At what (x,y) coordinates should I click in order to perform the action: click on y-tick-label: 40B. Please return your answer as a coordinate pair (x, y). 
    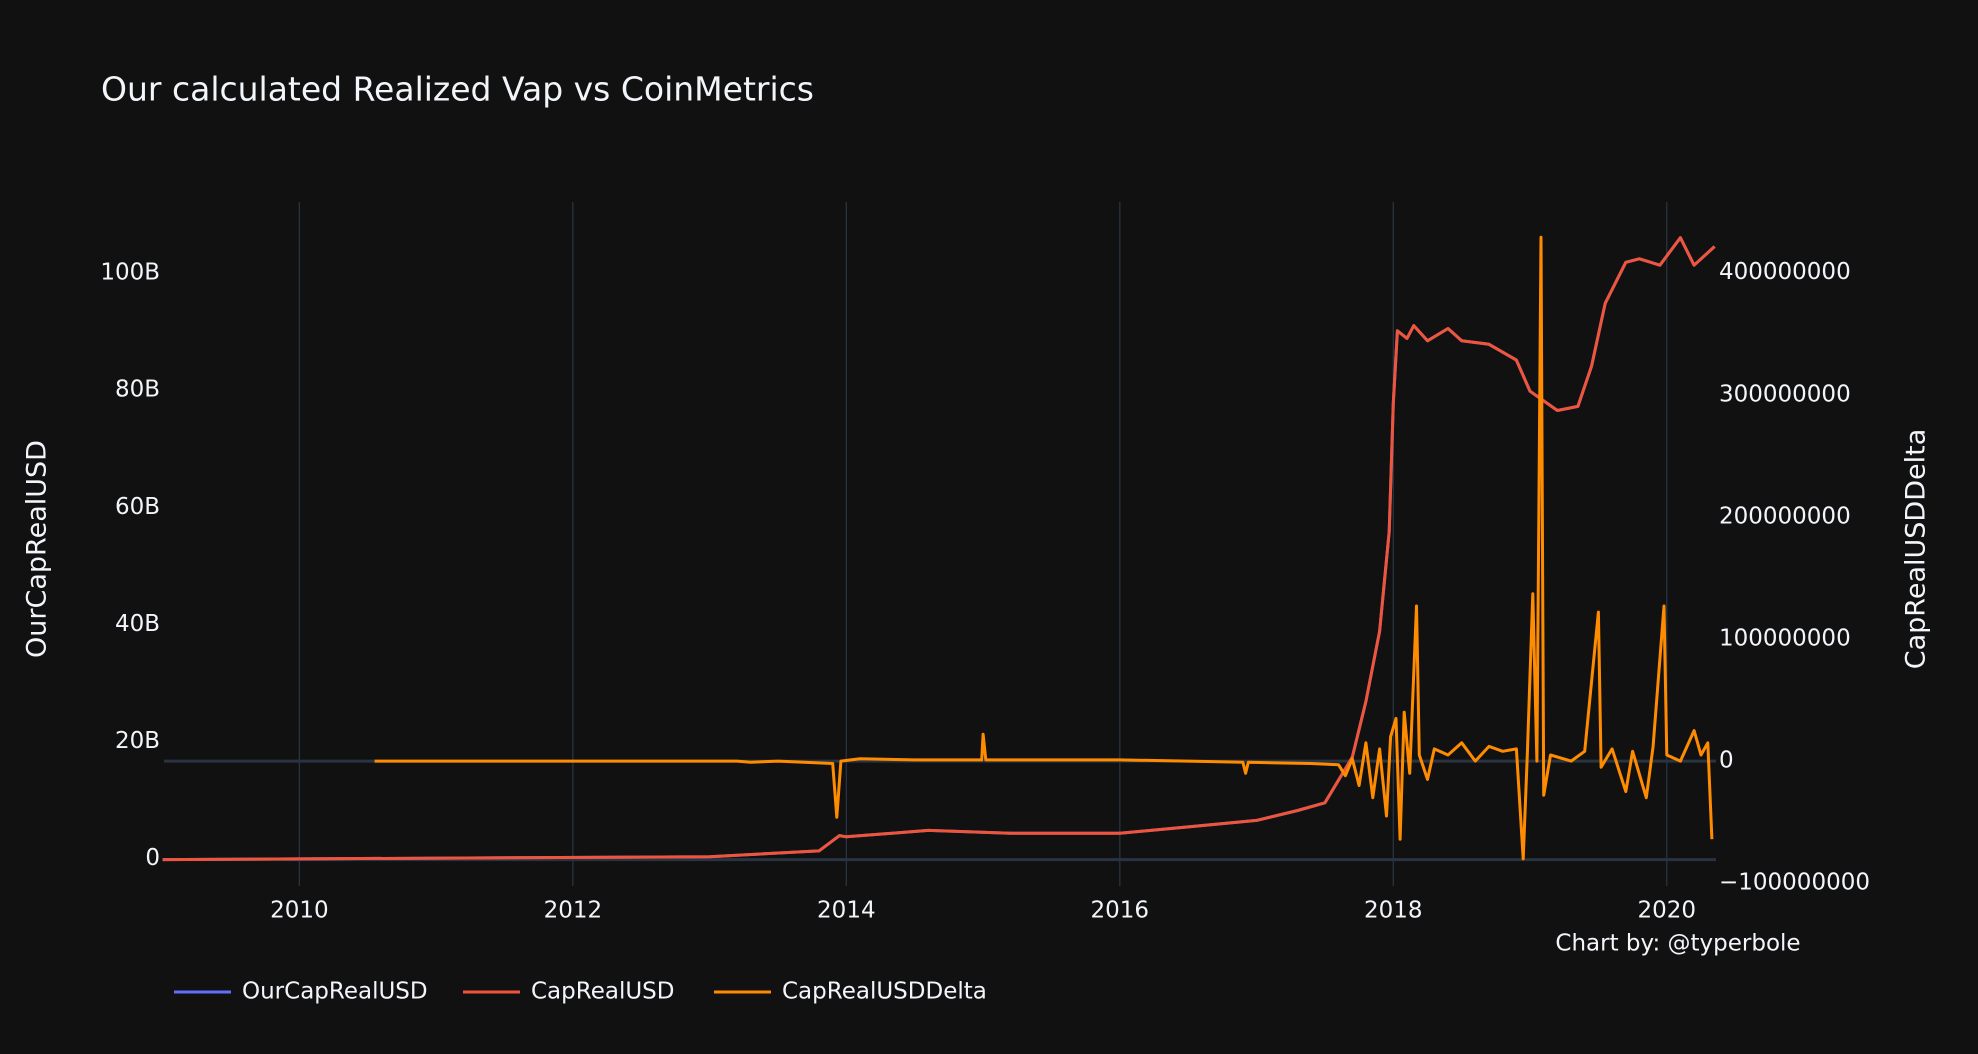
    Looking at the image, I should click on (137, 624).